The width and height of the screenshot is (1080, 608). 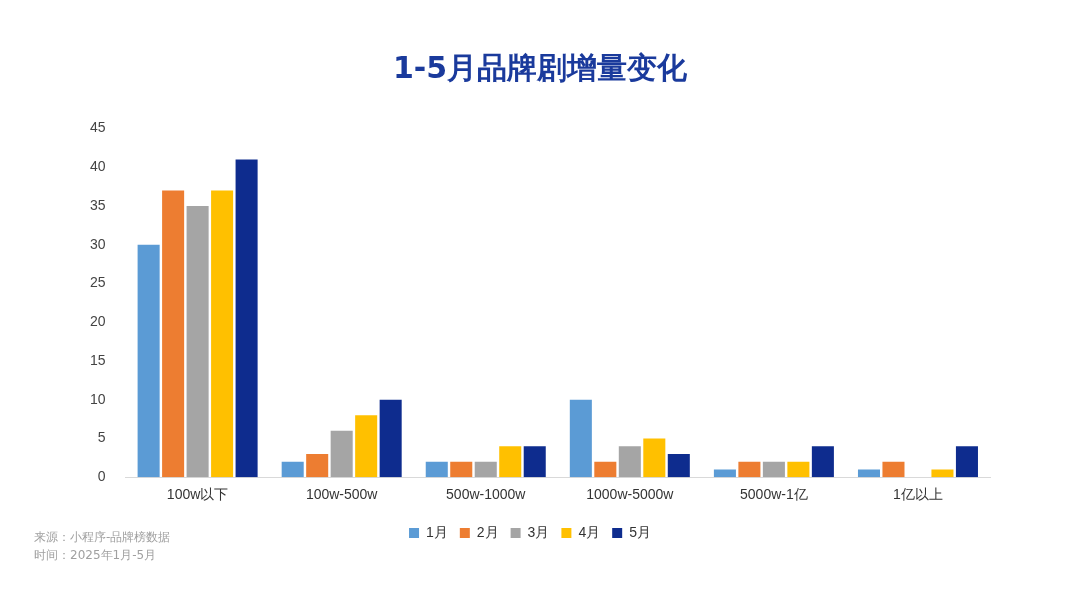 What do you see at coordinates (640, 531) in the screenshot?
I see `legend-label: 5月` at bounding box center [640, 531].